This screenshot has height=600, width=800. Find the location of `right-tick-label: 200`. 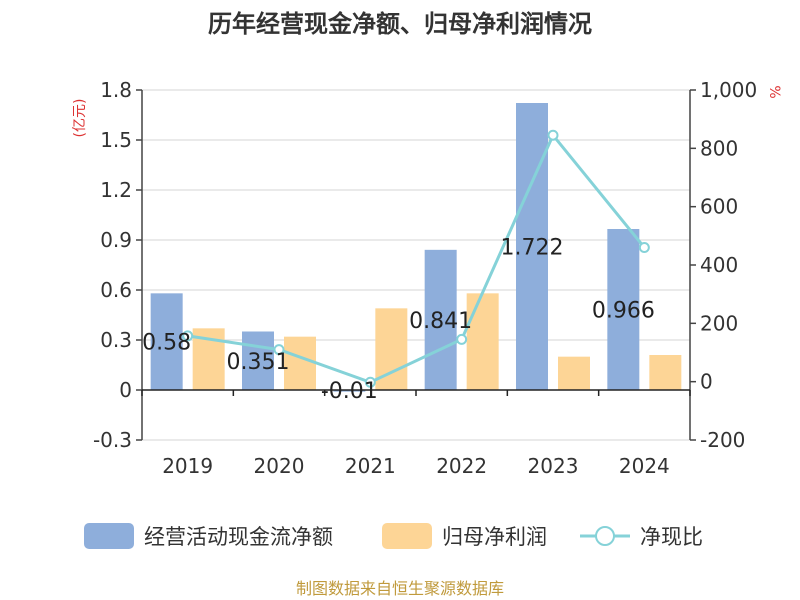

right-tick-label: 200 is located at coordinates (719, 323).